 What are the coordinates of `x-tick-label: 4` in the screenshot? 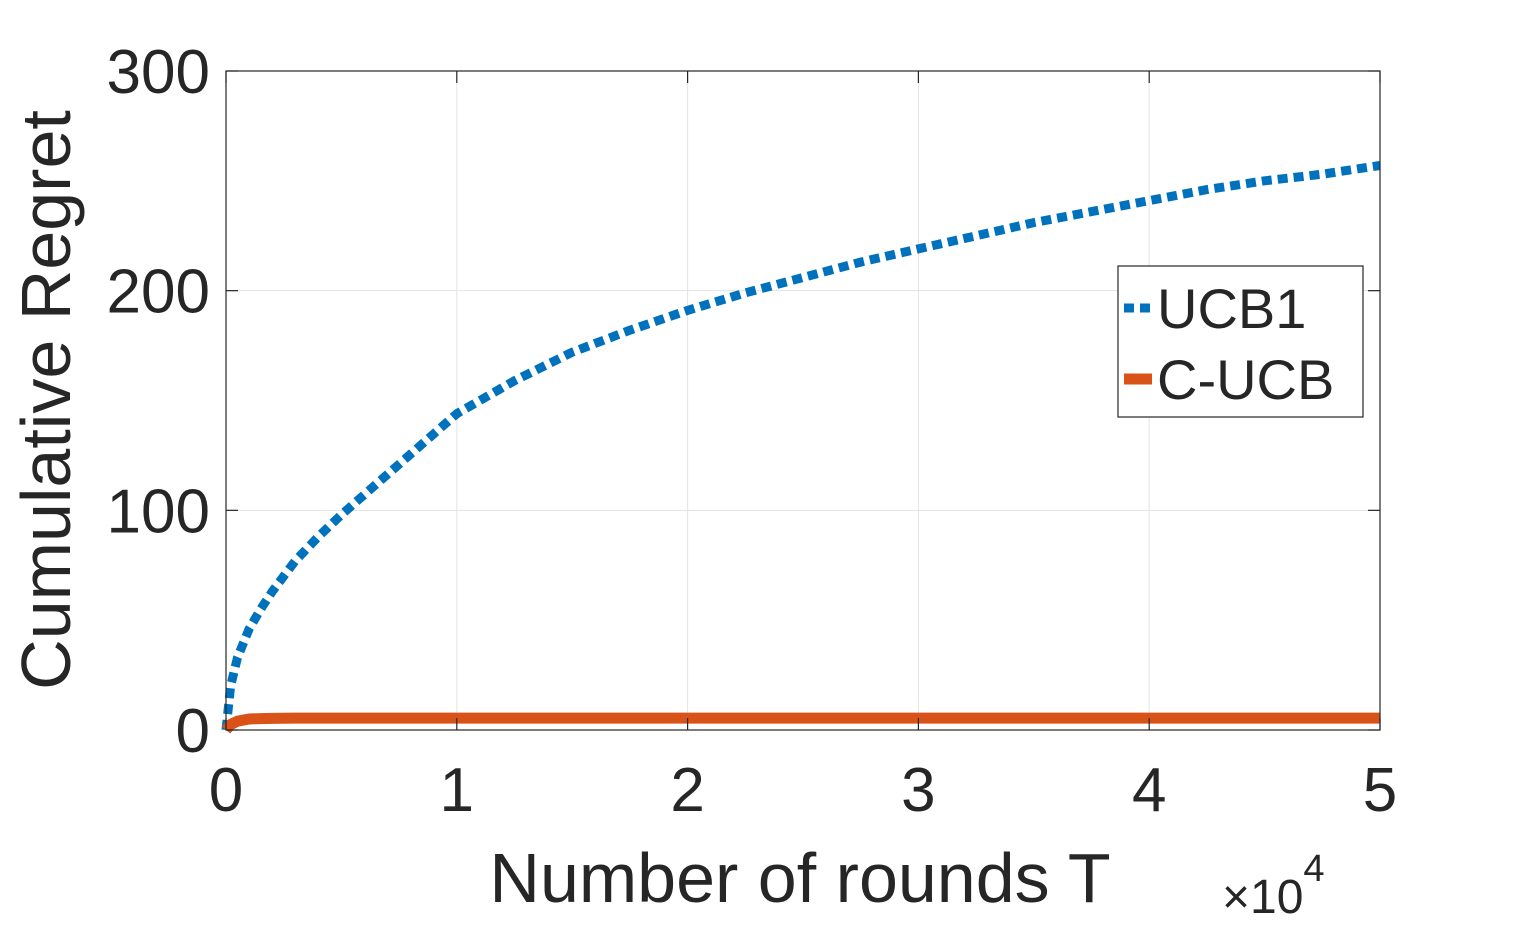 It's located at (1149, 790).